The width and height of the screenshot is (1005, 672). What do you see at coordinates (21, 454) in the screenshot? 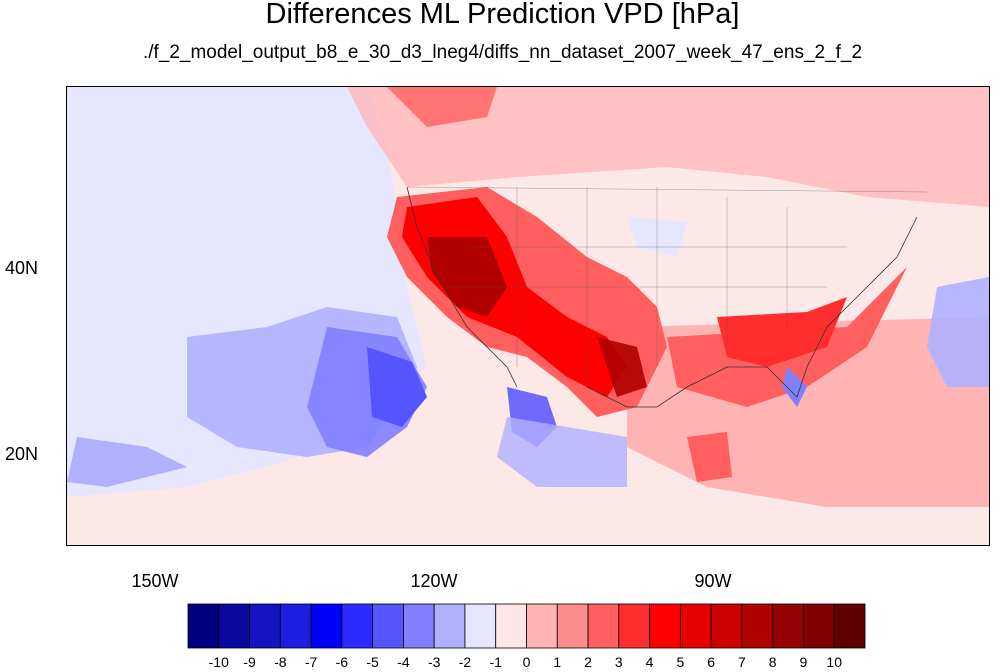
I see `lat-label-20n: 20N` at bounding box center [21, 454].